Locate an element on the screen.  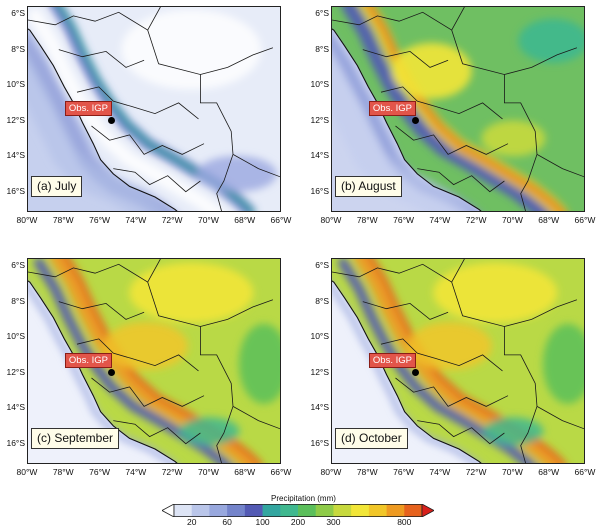
colorbar-tick-label: 300 is located at coordinates (333, 522).